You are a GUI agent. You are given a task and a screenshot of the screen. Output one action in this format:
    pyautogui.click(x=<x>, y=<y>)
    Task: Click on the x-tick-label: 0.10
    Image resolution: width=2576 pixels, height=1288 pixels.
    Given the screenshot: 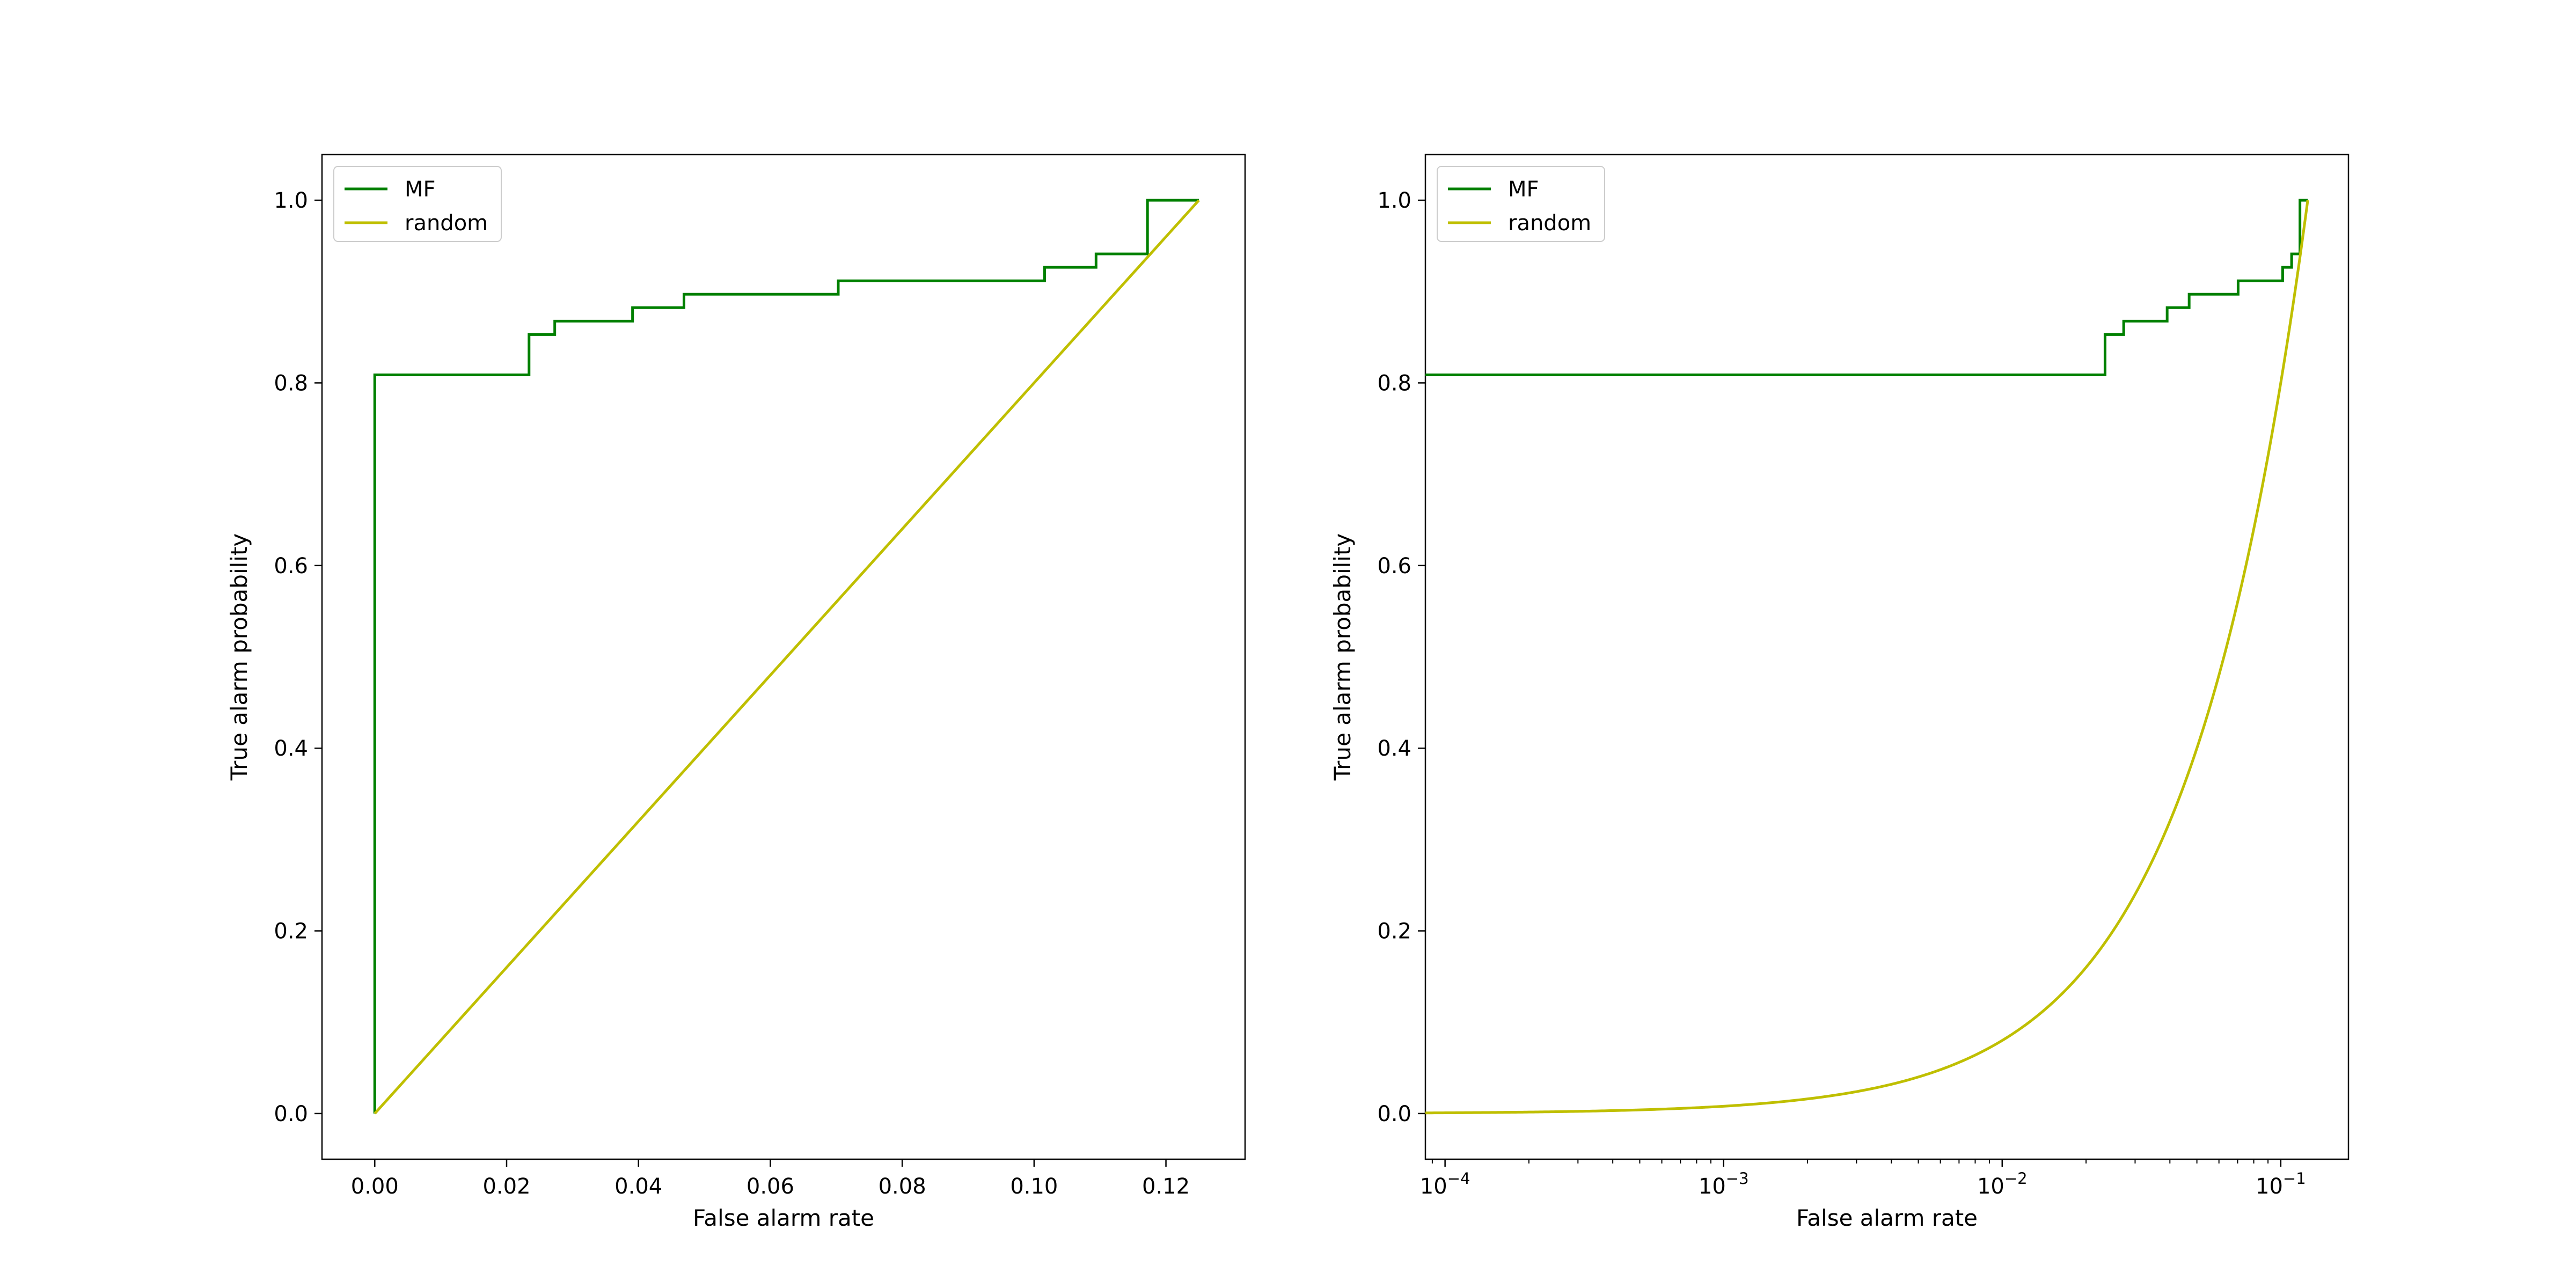 What is the action you would take?
    pyautogui.click(x=1034, y=1186)
    